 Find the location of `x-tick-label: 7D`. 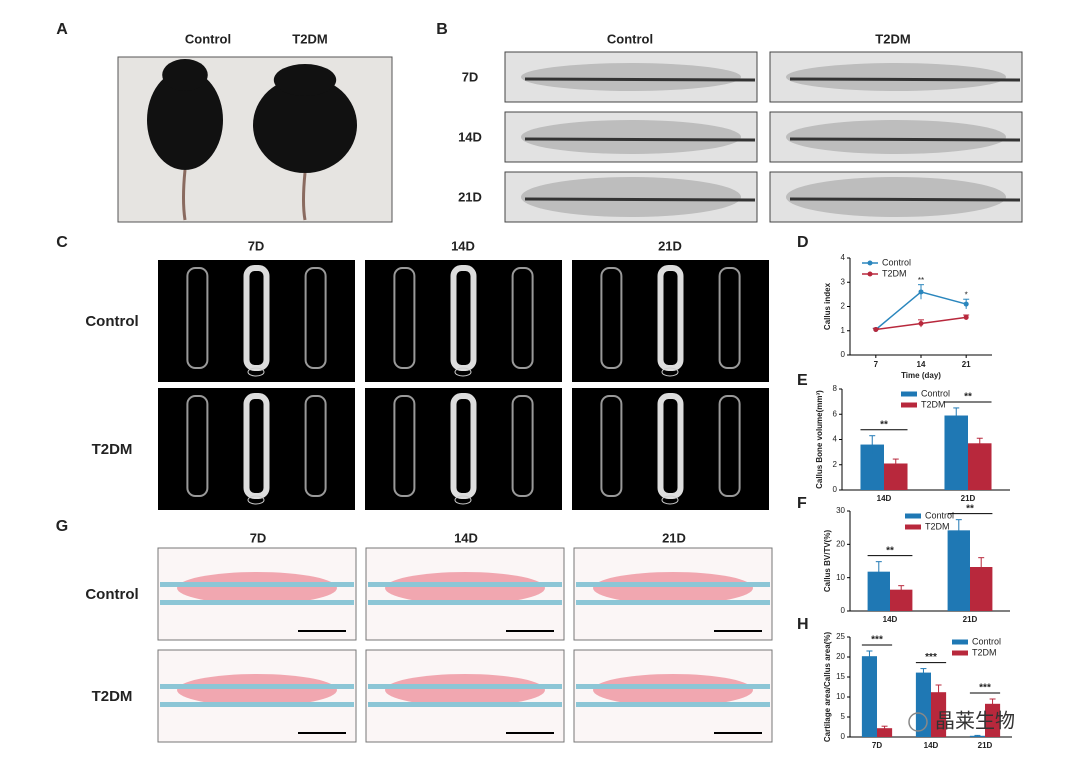

x-tick-label: 7D is located at coordinates (877, 745).